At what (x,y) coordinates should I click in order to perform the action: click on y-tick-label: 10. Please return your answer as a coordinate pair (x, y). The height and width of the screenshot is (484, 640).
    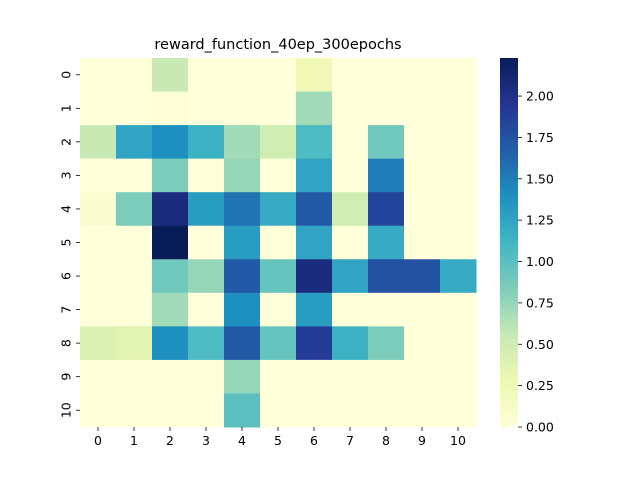
    Looking at the image, I should click on (66, 410).